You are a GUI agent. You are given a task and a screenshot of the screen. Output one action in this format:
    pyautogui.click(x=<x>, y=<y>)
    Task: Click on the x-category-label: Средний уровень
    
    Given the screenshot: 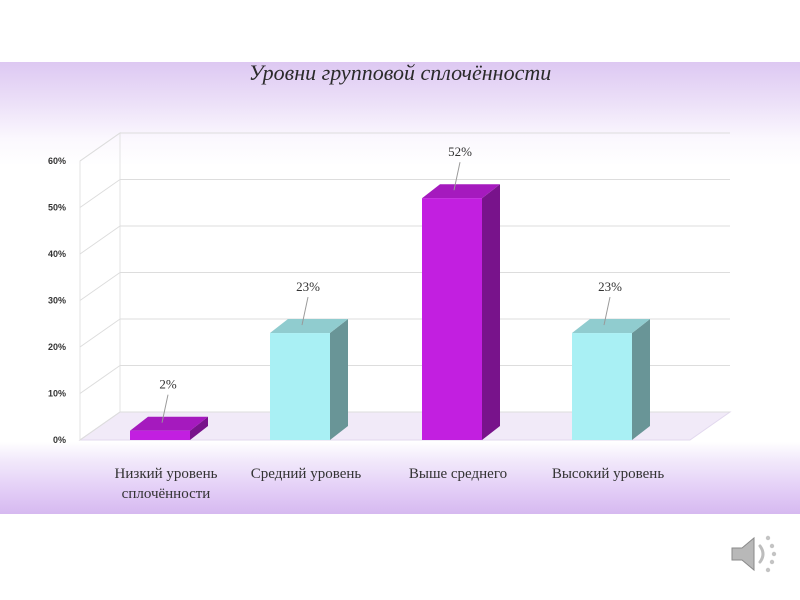 What is the action you would take?
    pyautogui.click(x=306, y=474)
    